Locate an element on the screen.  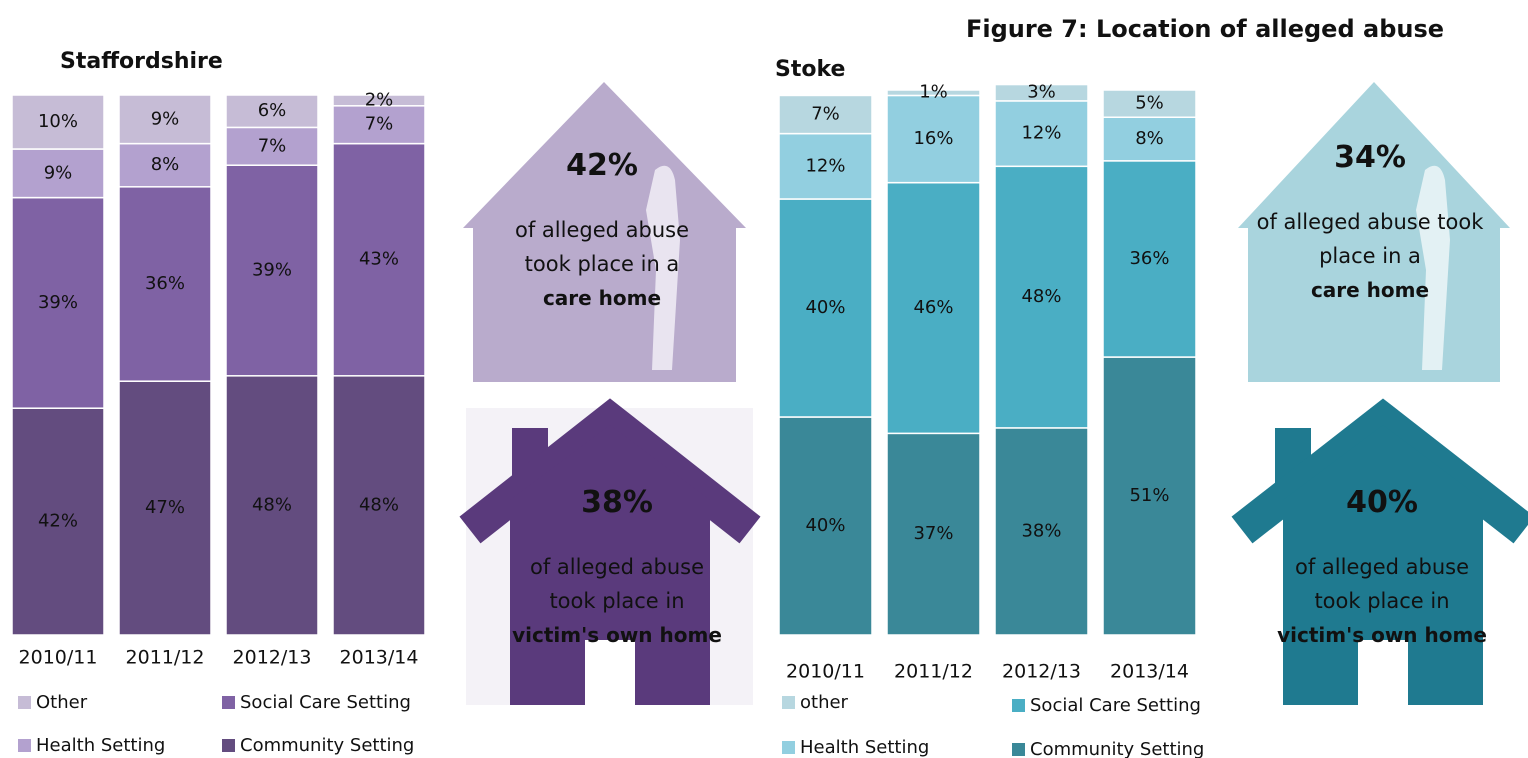
house-own is located at coordinates (1383, 565).